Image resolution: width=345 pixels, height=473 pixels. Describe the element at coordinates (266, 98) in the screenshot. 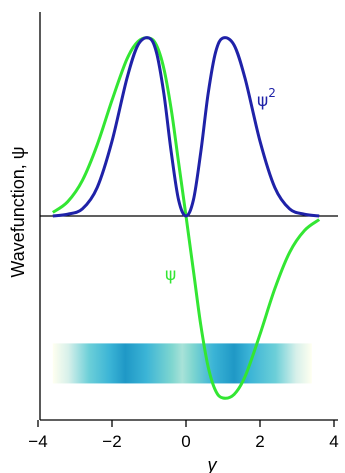

I see `psi-squared-label: ψ2` at that location.